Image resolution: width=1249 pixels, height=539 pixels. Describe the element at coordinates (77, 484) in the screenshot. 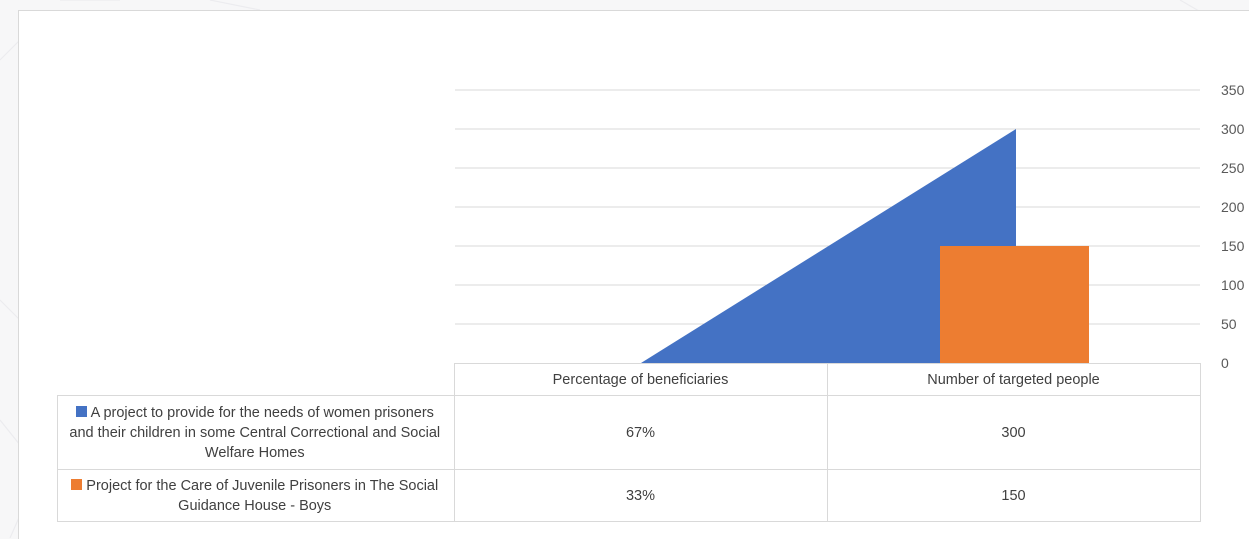

I see `legend-key-orange` at that location.